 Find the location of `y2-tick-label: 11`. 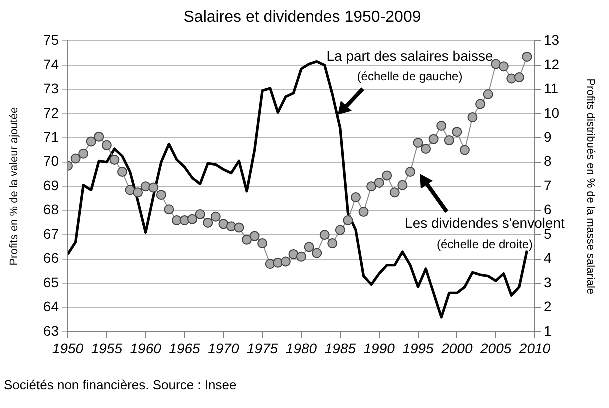

y2-tick-label: 11 is located at coordinates (551, 88).